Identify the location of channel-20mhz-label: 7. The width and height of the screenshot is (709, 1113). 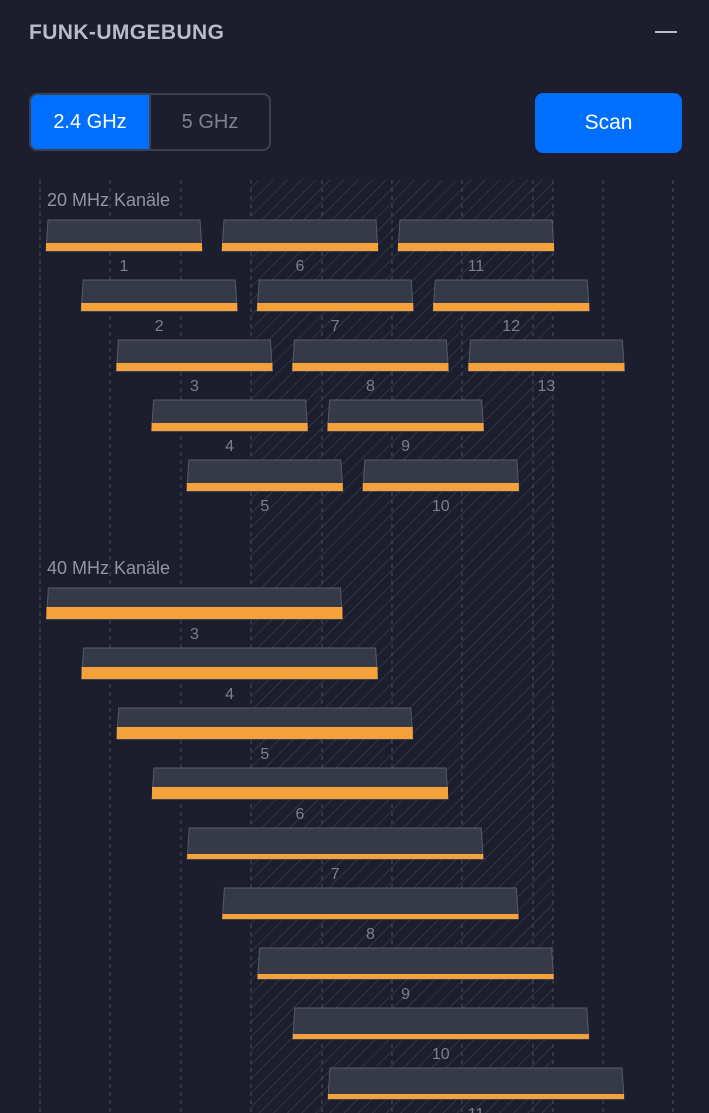
(335, 326).